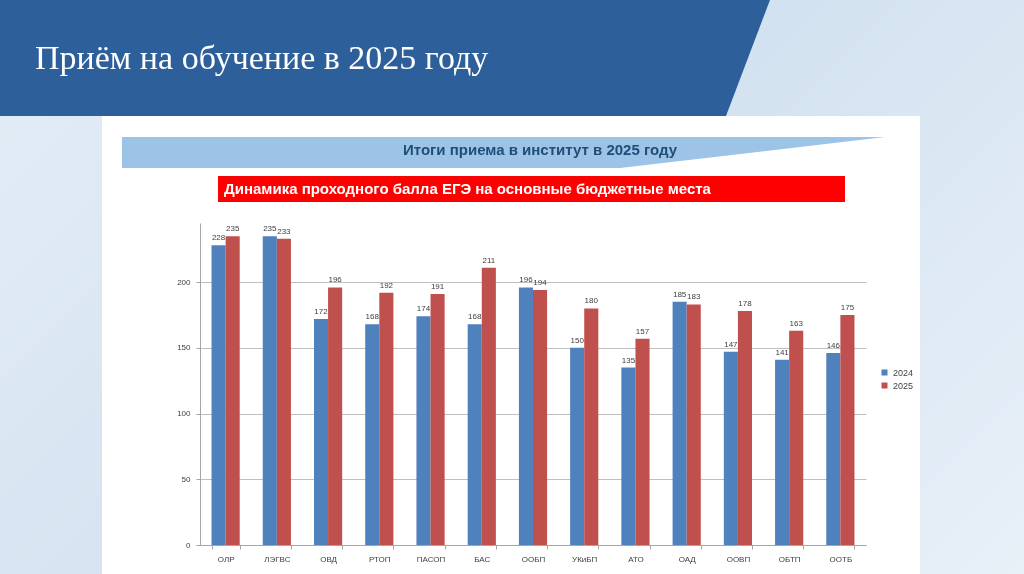 This screenshot has width=1024, height=574. Describe the element at coordinates (431, 559) in the screenshot. I see `x-tick-label: ПАСОП` at that location.